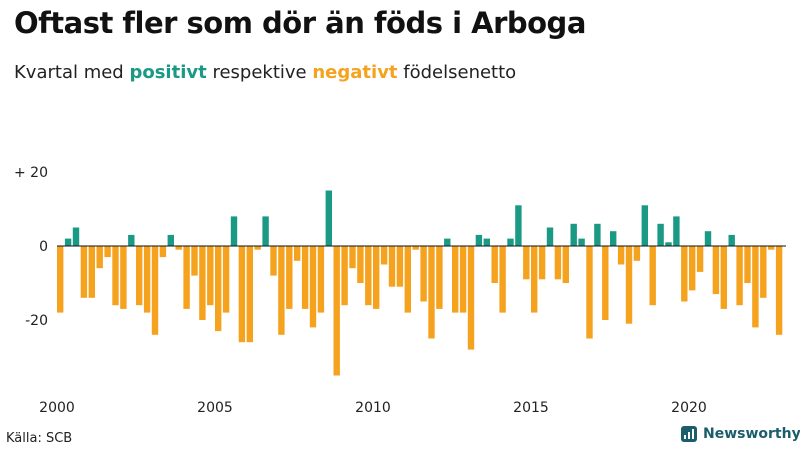  What do you see at coordinates (69, 72) in the screenshot?
I see `subtitle-prefix: Kvartal med` at bounding box center [69, 72].